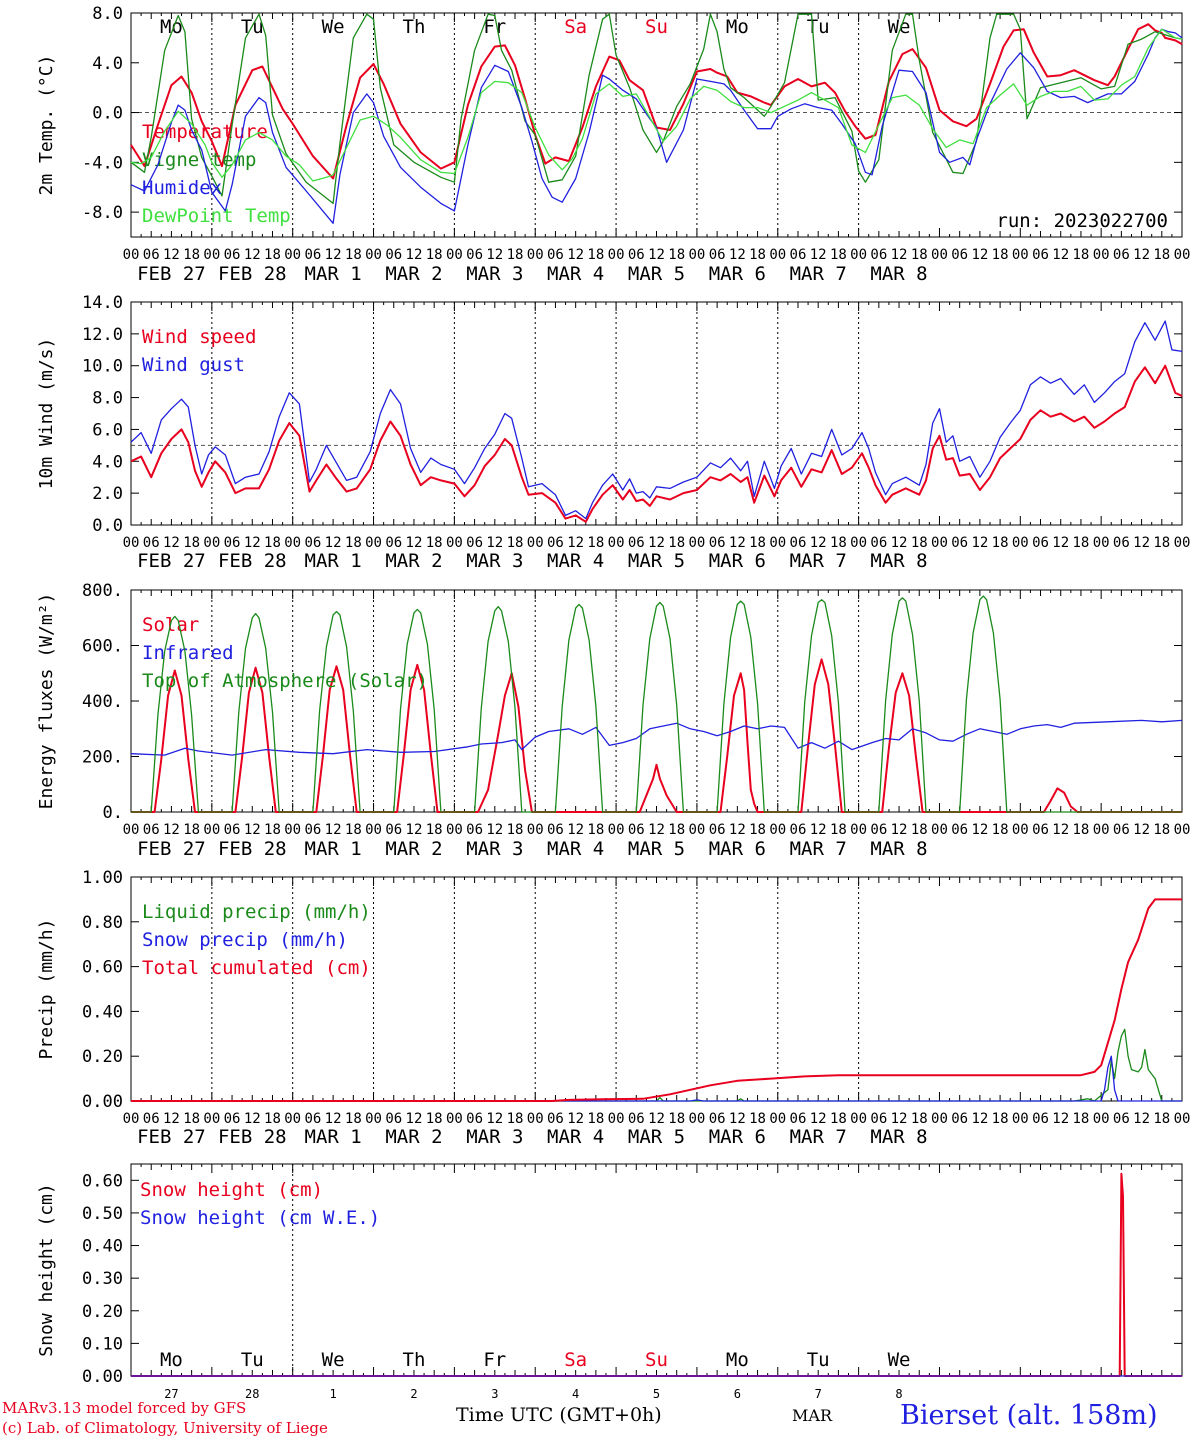  I want to click on series-line-humidex, so click(656, 126).